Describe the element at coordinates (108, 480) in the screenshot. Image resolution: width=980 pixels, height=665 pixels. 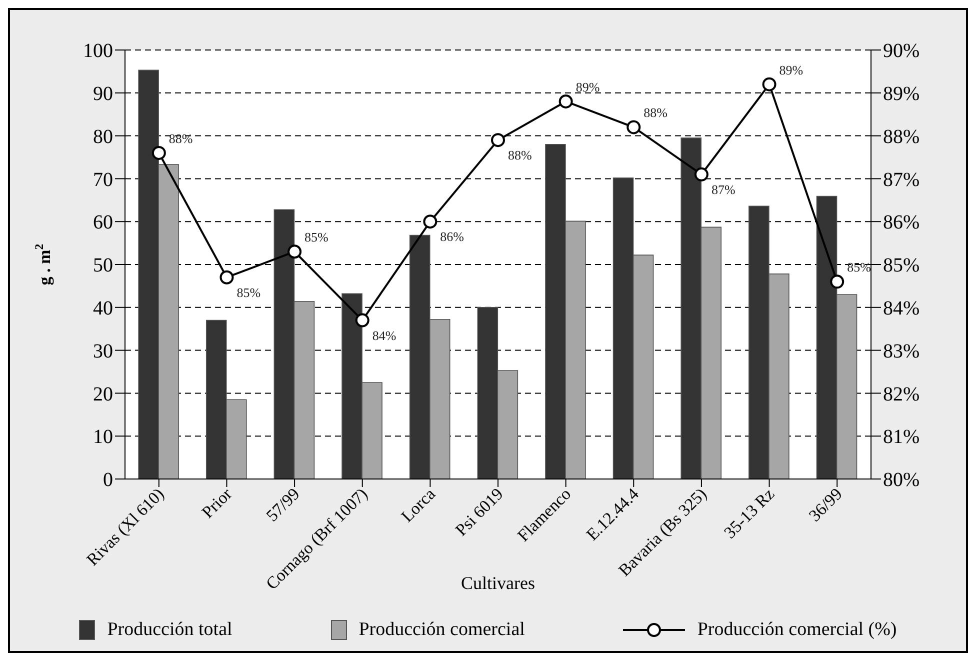
I see `y-tick-label: 0` at that location.